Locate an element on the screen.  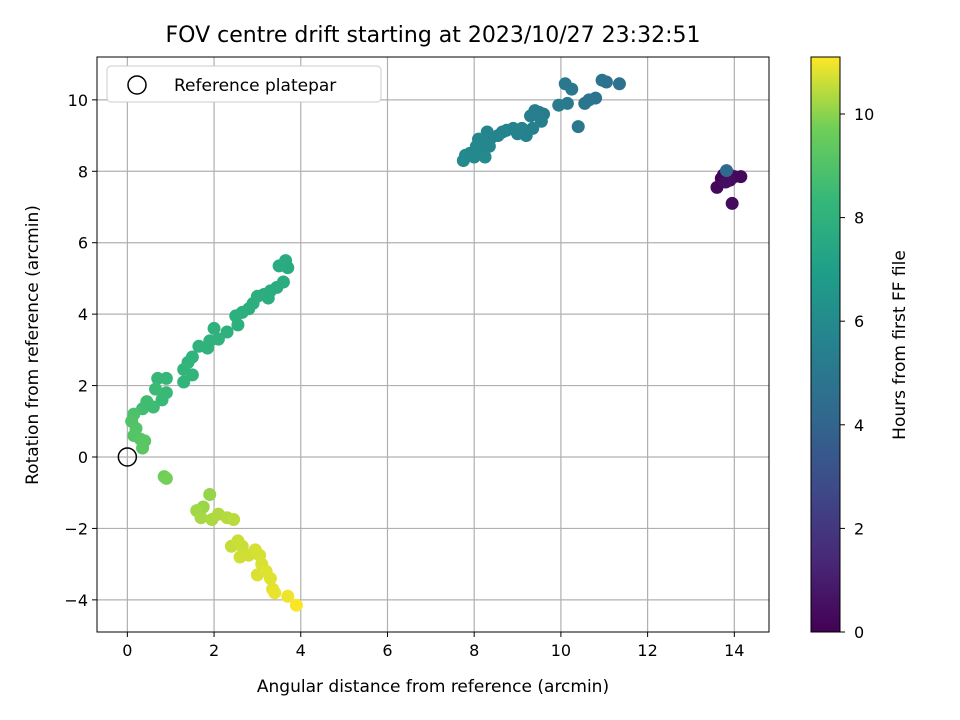
colorbar-label: Hours from first FF file is located at coordinates (900, 345).